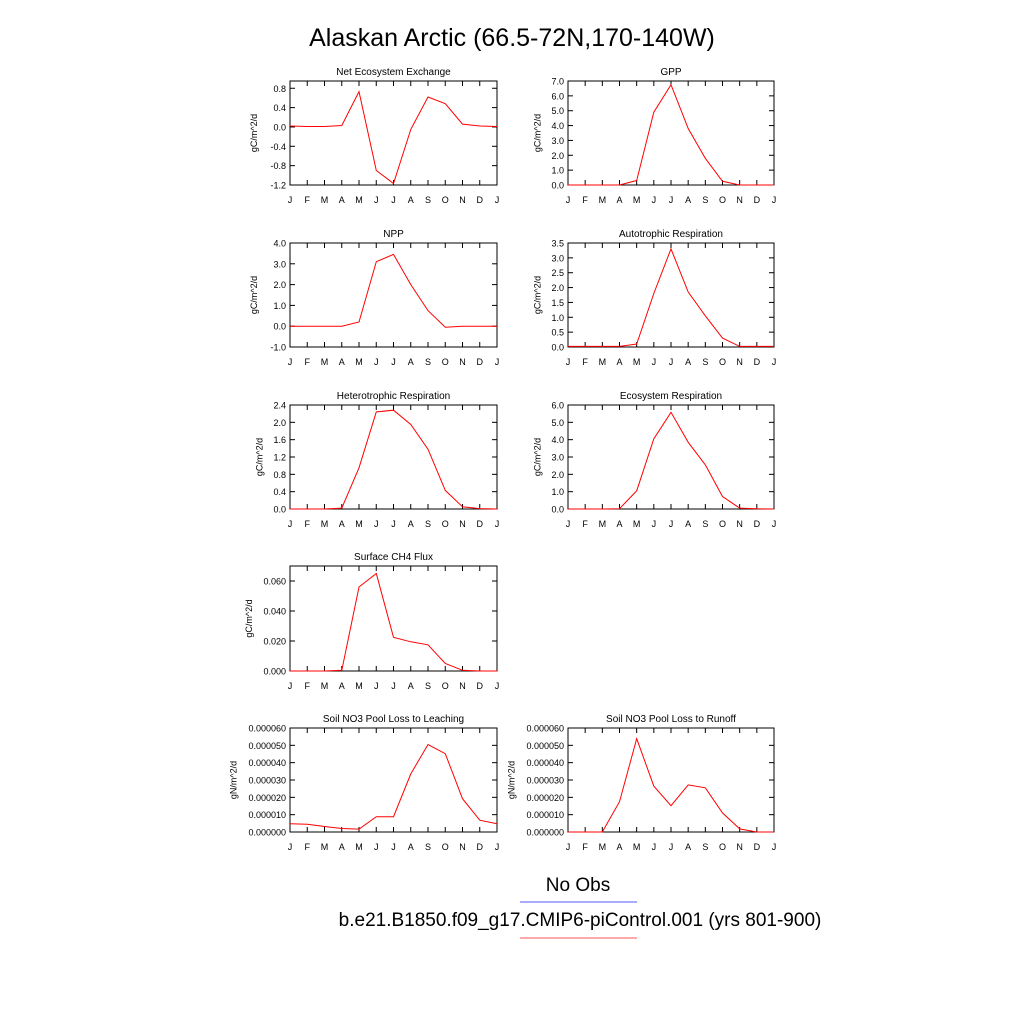 This screenshot has height=1024, width=1024. I want to click on y-tick-label: -1.2, so click(278, 186).